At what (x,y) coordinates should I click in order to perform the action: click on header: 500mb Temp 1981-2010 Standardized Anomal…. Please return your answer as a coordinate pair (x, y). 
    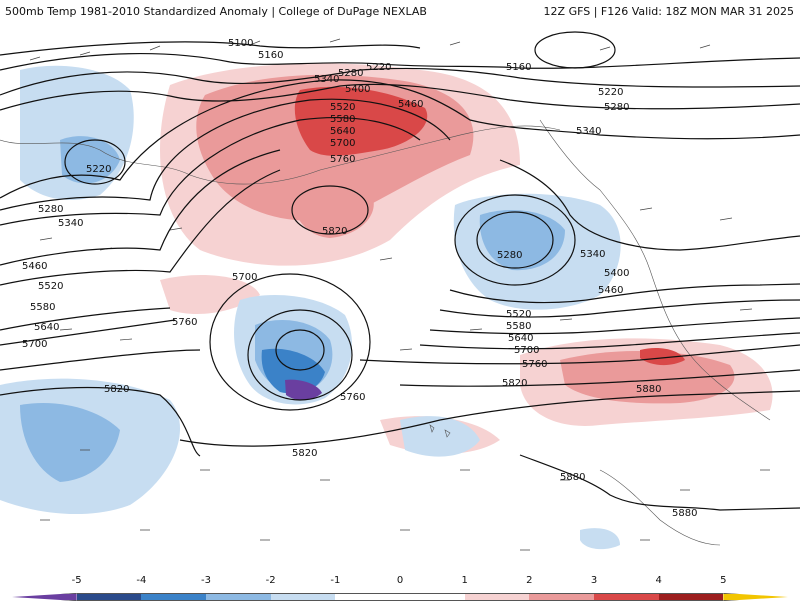
    Looking at the image, I should click on (400, 12).